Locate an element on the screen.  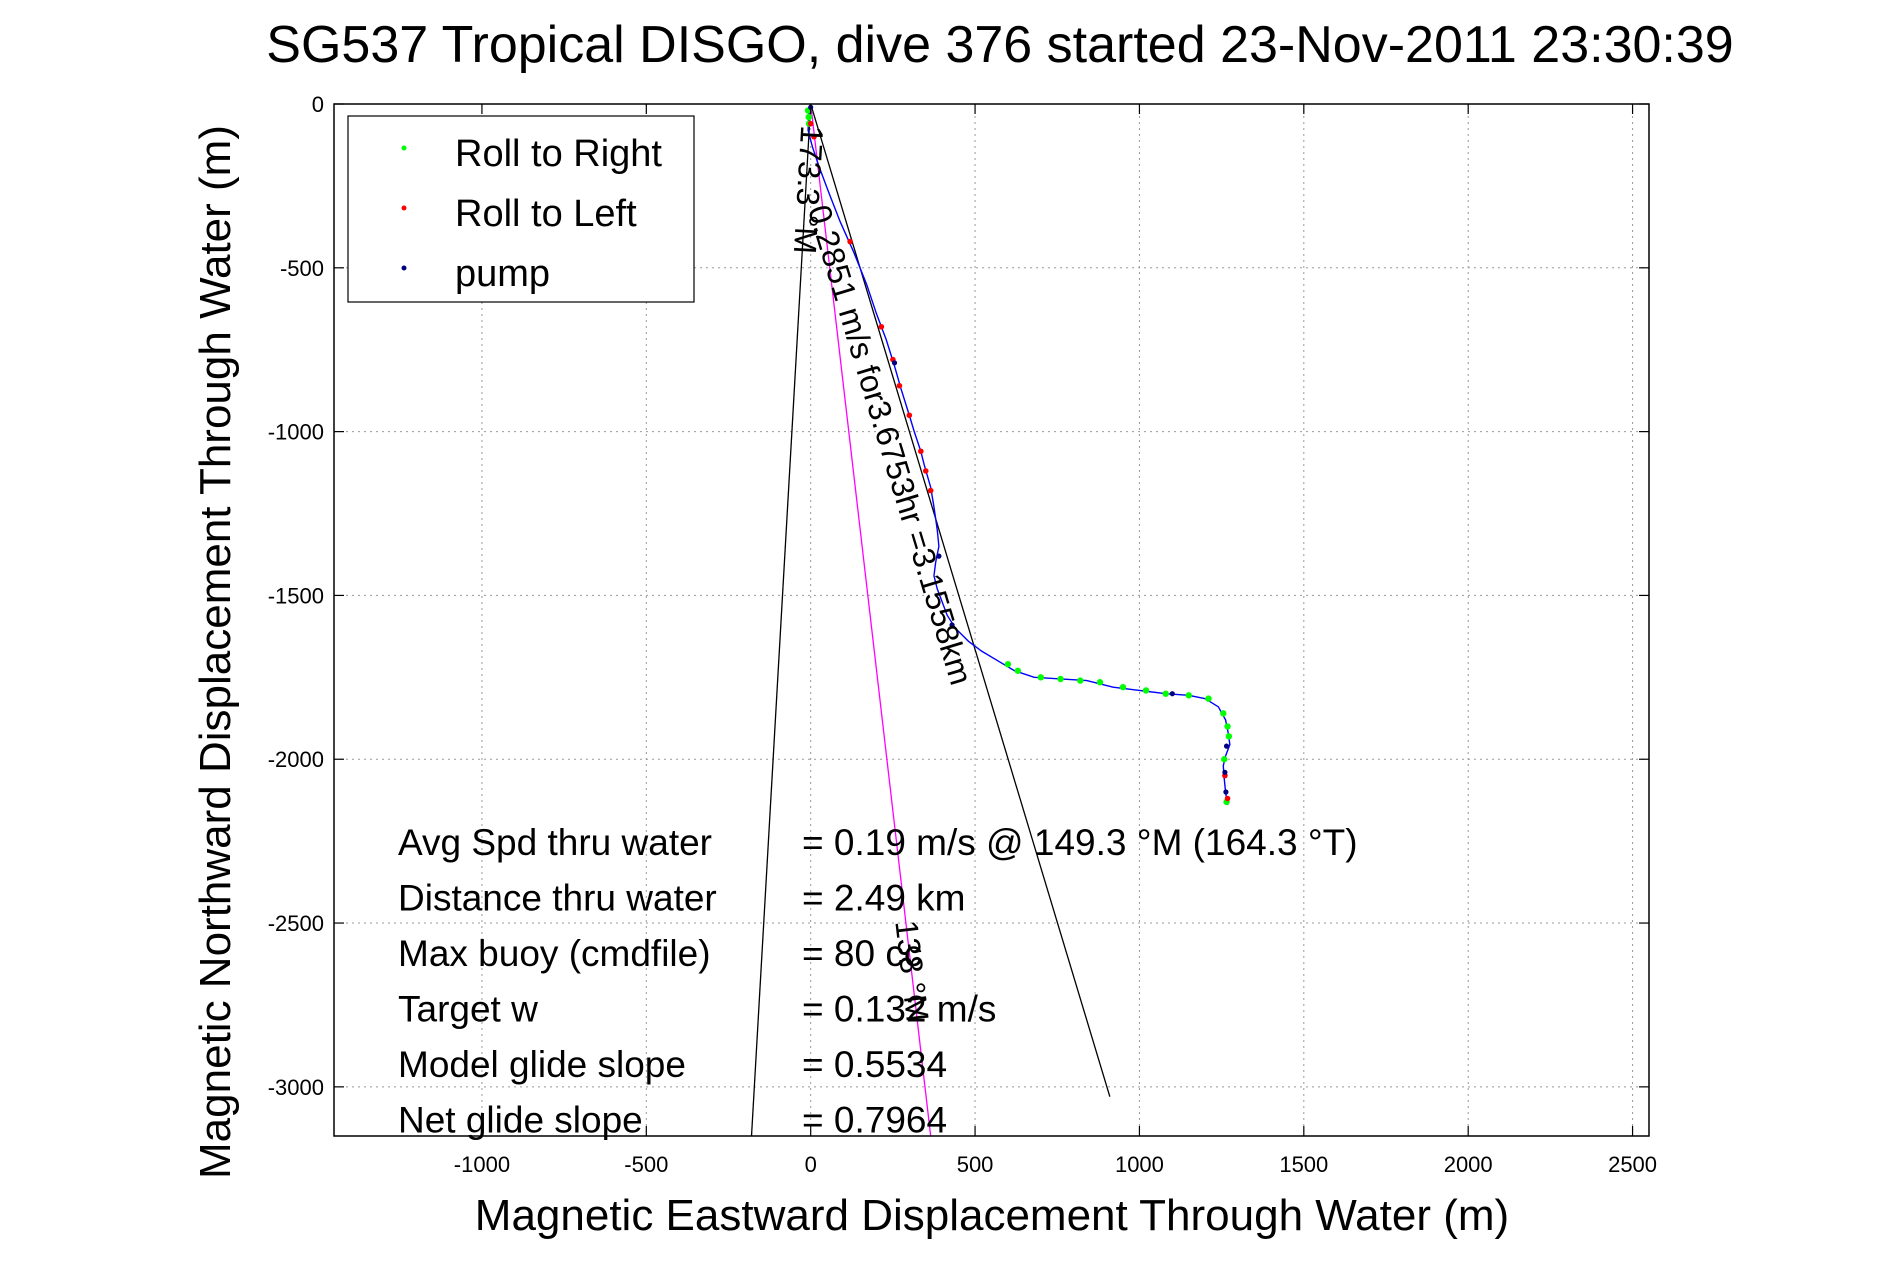
stat-label: Avg Spd thru water is located at coordinates (555, 842).